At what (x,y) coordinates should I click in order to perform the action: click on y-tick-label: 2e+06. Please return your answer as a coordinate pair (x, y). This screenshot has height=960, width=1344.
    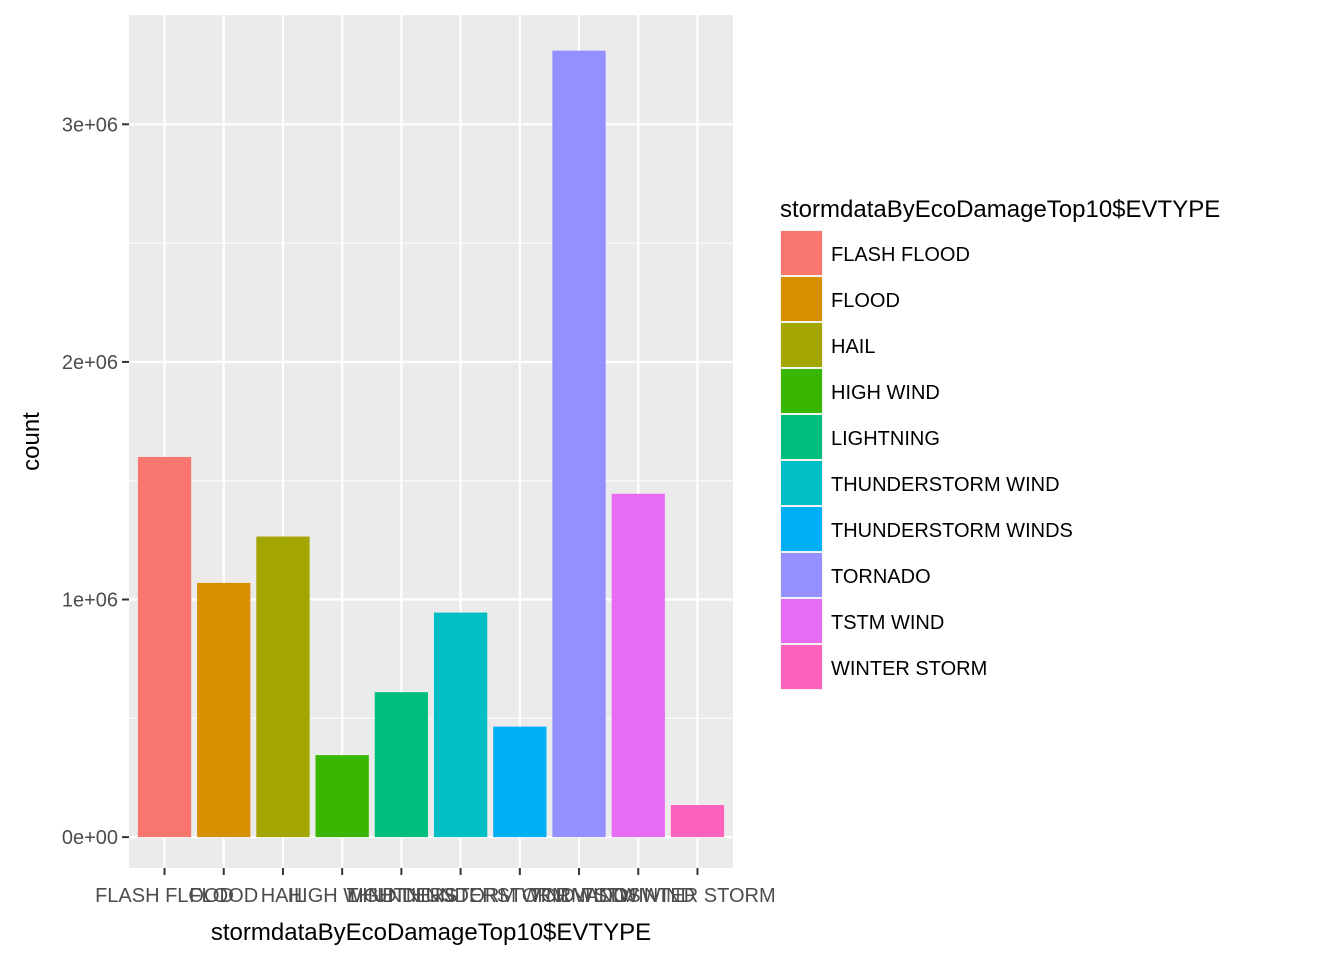
    Looking at the image, I should click on (90, 363).